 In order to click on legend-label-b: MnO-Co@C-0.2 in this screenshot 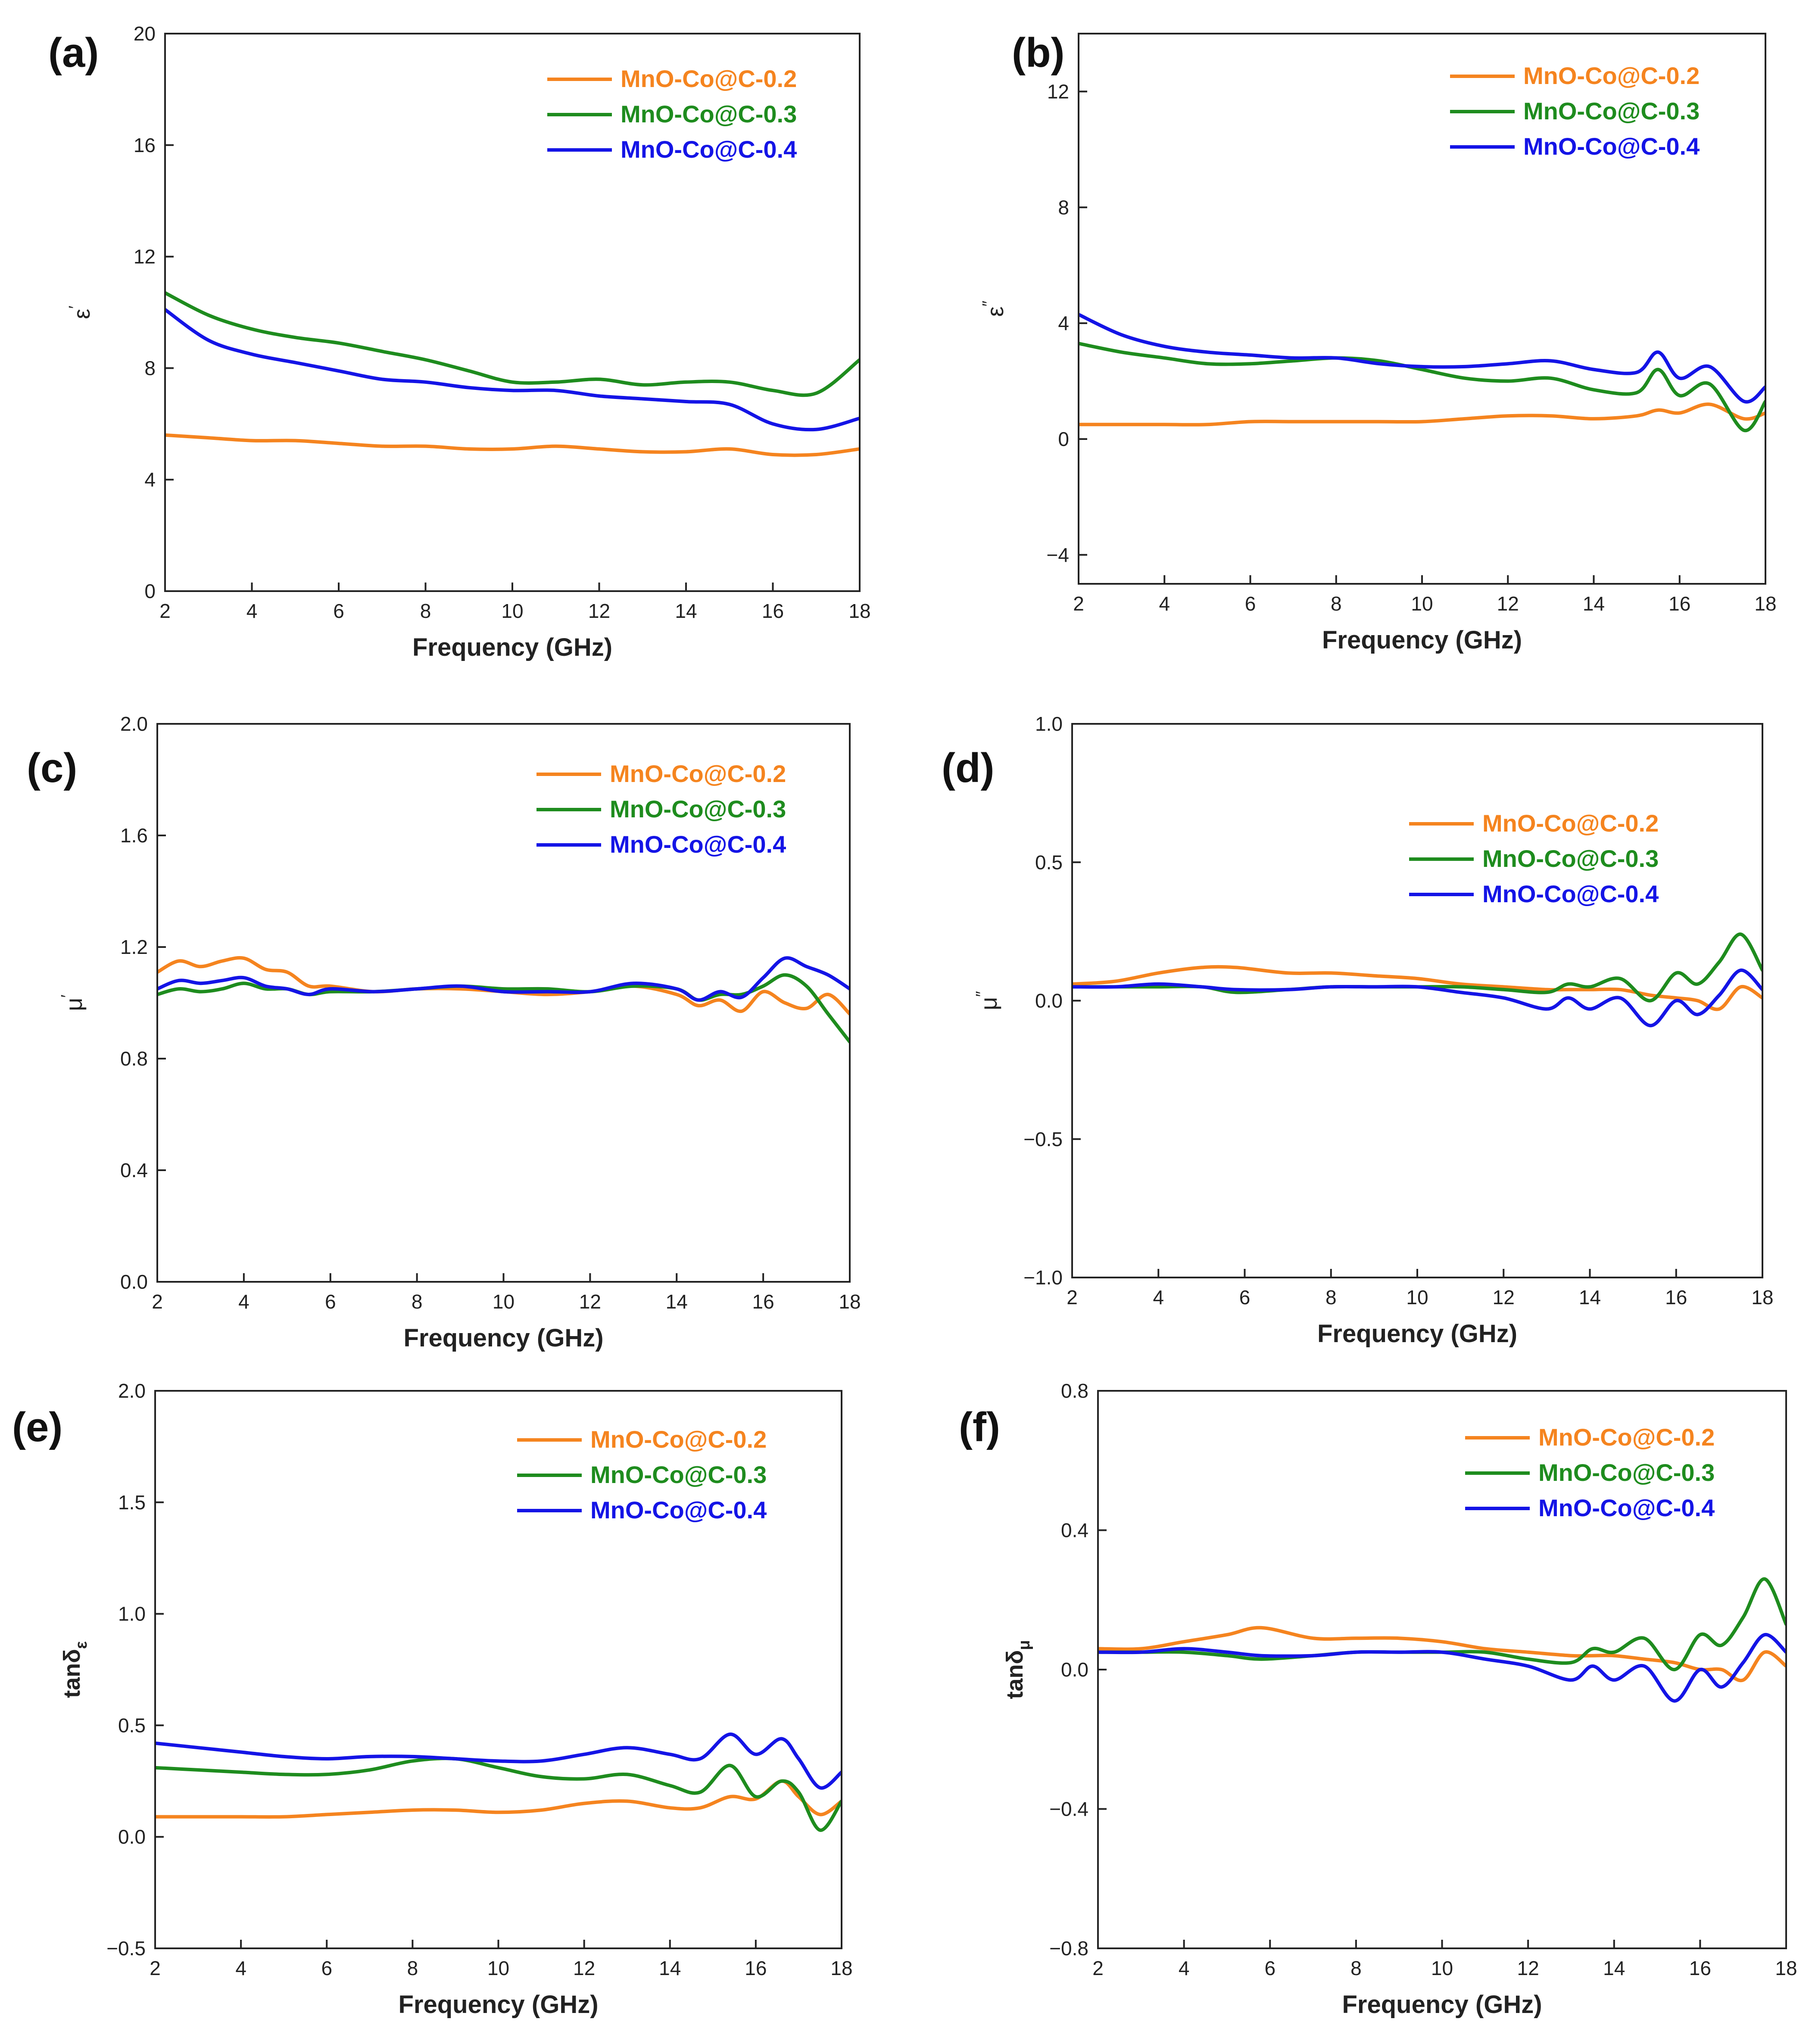, I will do `click(1611, 76)`.